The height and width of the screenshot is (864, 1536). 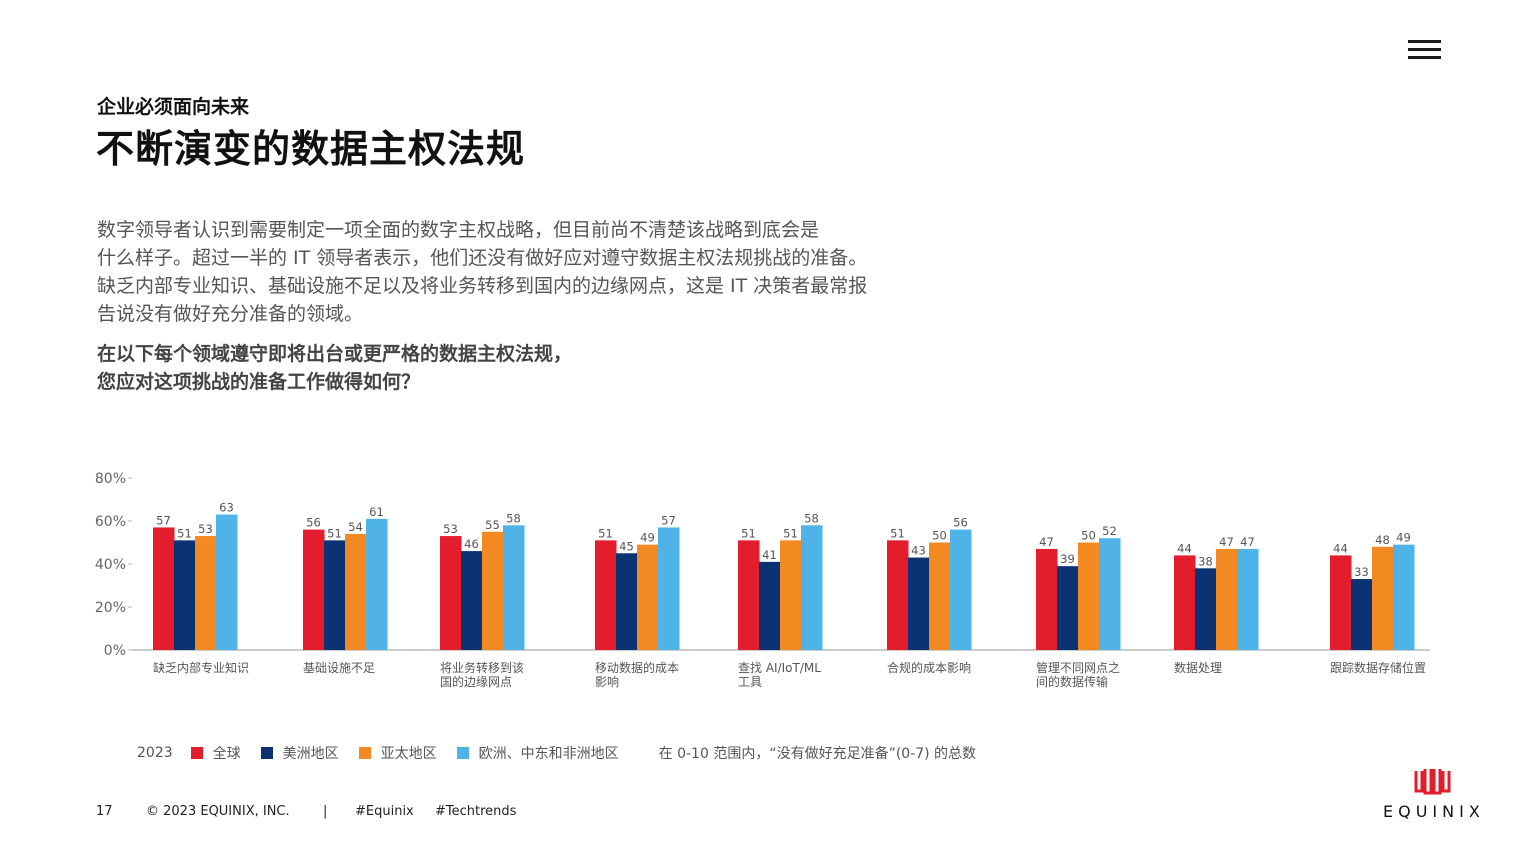 What do you see at coordinates (1067, 559) in the screenshot?
I see `data-label: 39` at bounding box center [1067, 559].